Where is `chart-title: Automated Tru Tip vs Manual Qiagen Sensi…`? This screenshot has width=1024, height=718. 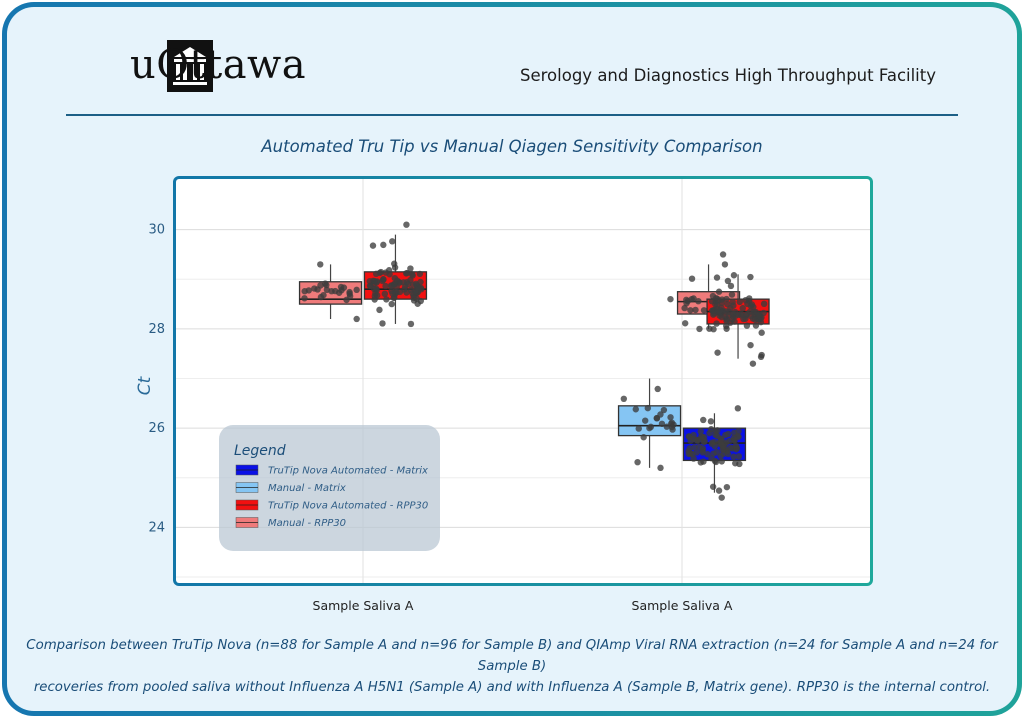 chart-title: Automated Tru Tip vs Manual Qiagen Sensi… is located at coordinates (512, 146).